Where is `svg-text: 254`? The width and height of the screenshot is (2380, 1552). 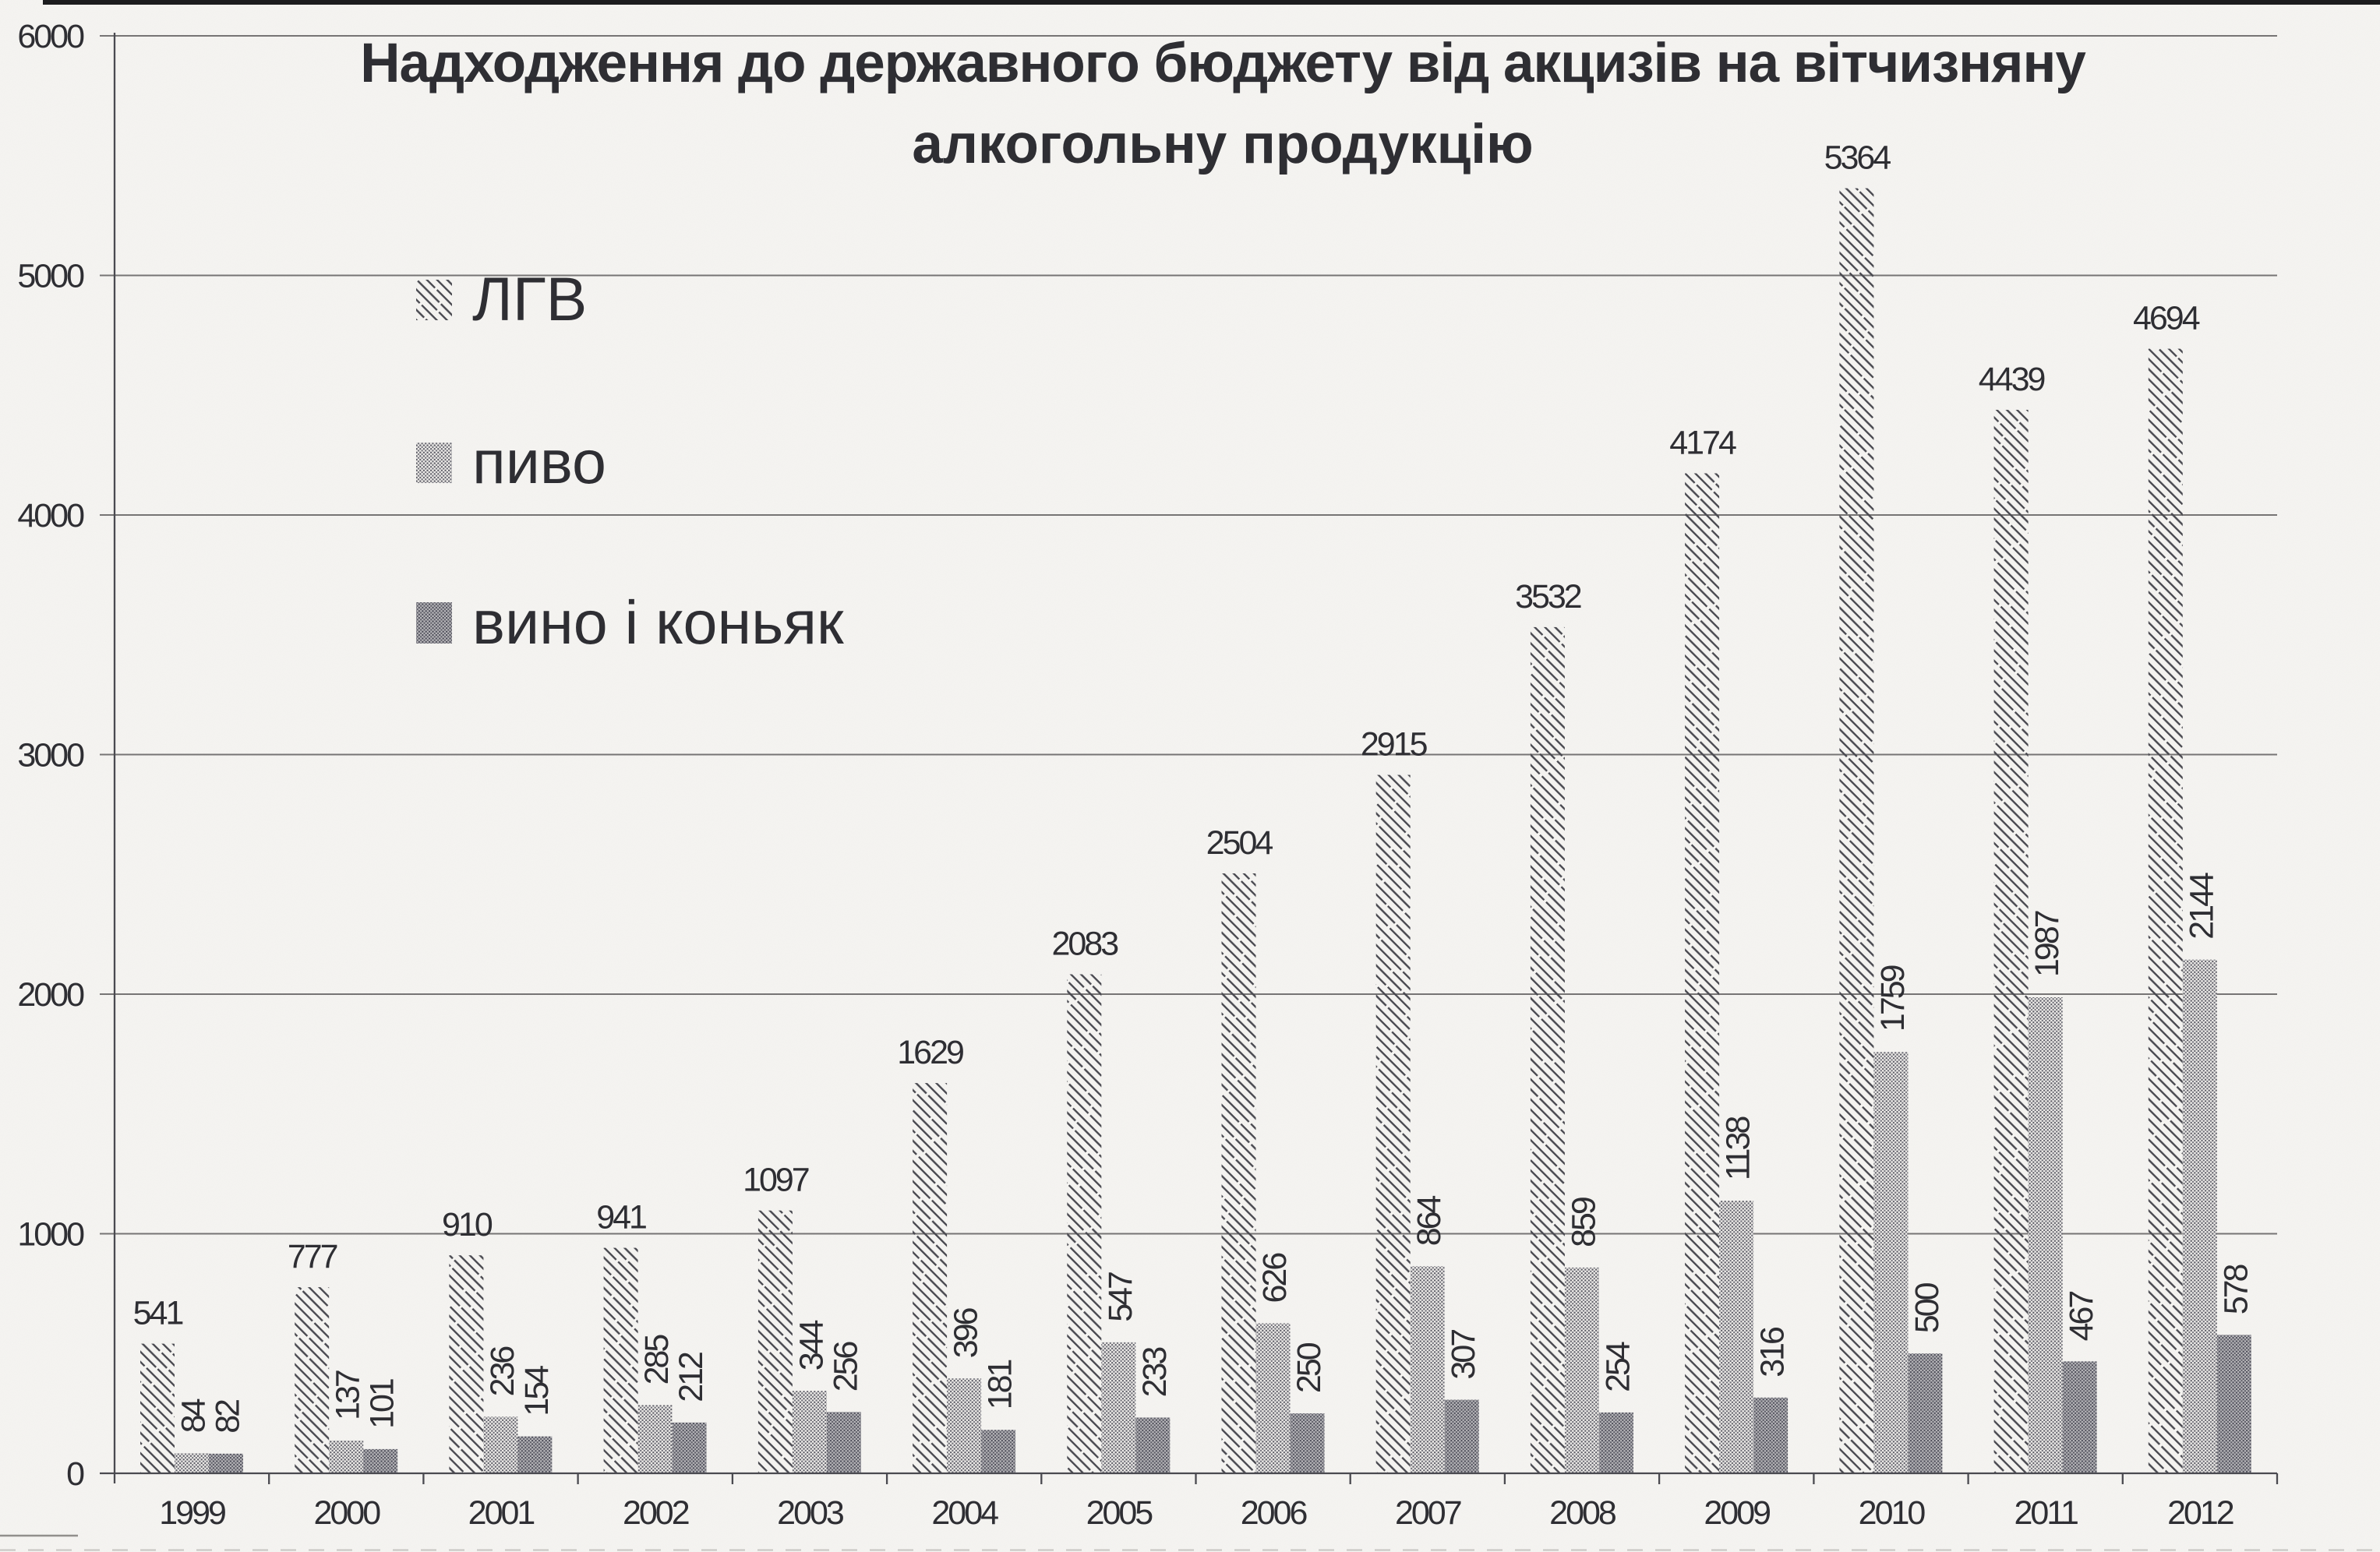
svg-text: 254 is located at coordinates (1618, 1367).